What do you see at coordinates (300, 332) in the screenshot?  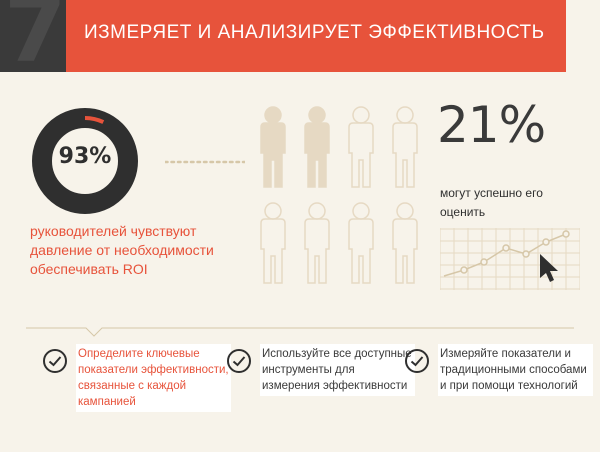 I see `divider` at bounding box center [300, 332].